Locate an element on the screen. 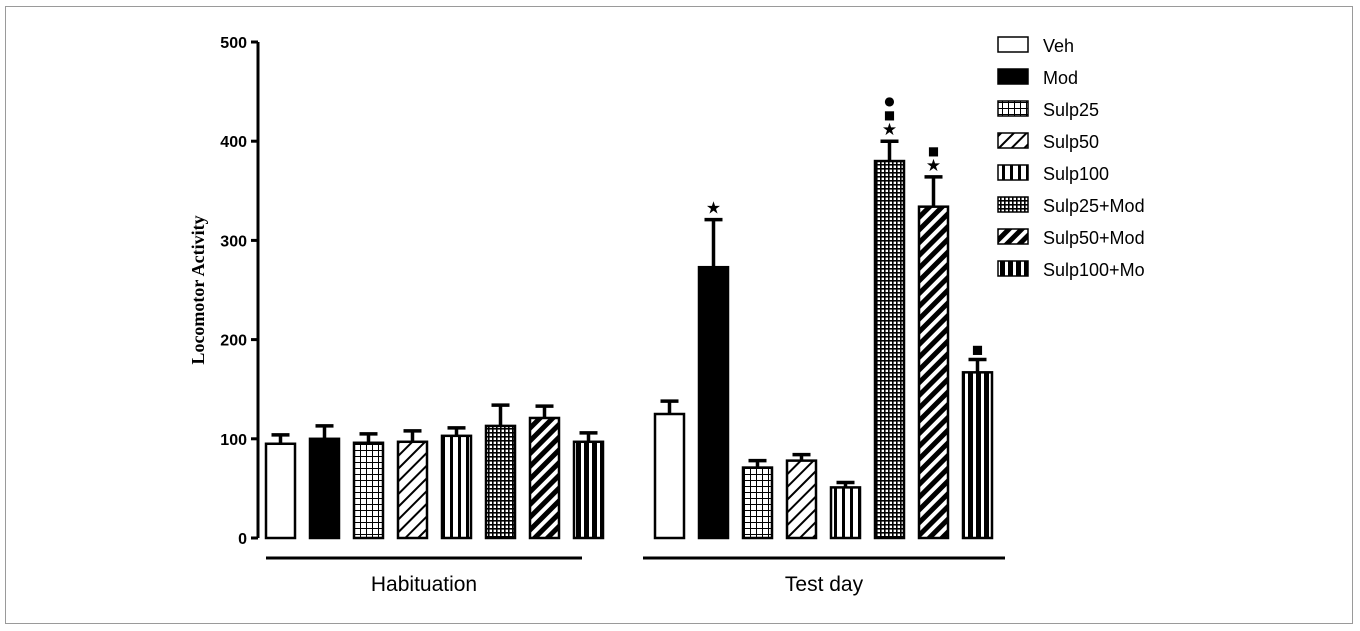  legend-label: Veh is located at coordinates (1058, 46).